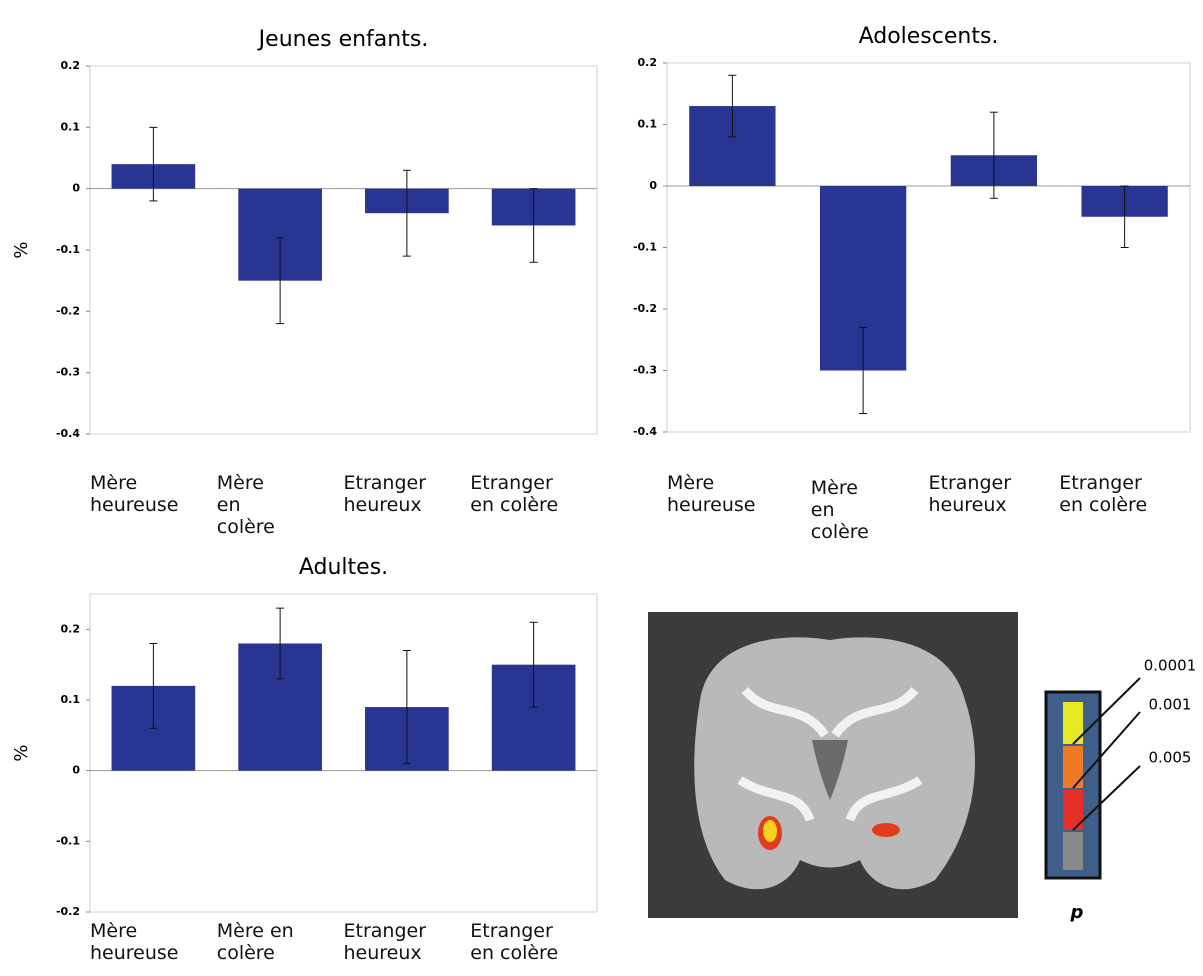  What do you see at coordinates (1073, 810) in the screenshot?
I see `scale-red` at bounding box center [1073, 810].